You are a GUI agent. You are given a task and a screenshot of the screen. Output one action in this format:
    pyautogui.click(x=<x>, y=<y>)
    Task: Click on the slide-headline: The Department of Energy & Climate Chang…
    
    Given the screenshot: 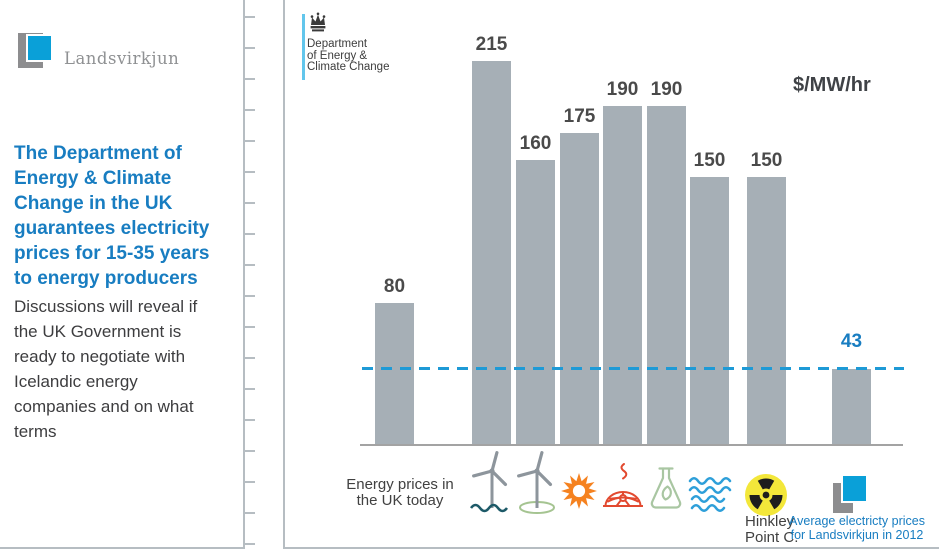 What is the action you would take?
    pyautogui.click(x=112, y=216)
    